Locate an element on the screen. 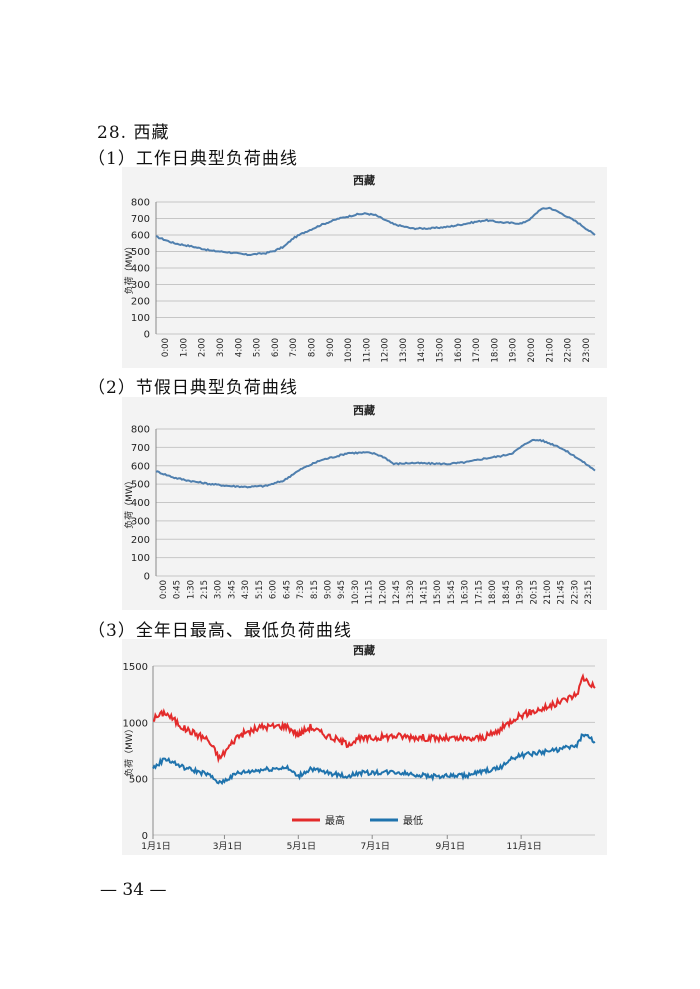  subtitle-workday: （1）工作日典型负荷曲线 is located at coordinates (193, 159).